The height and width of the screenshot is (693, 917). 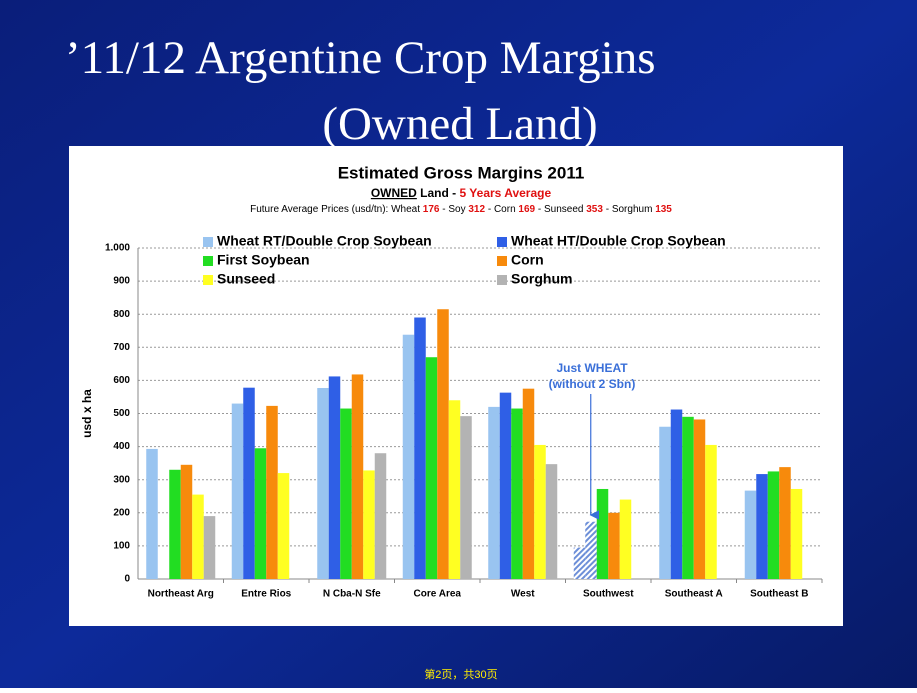 I want to click on note-part: 353, so click(x=594, y=209).